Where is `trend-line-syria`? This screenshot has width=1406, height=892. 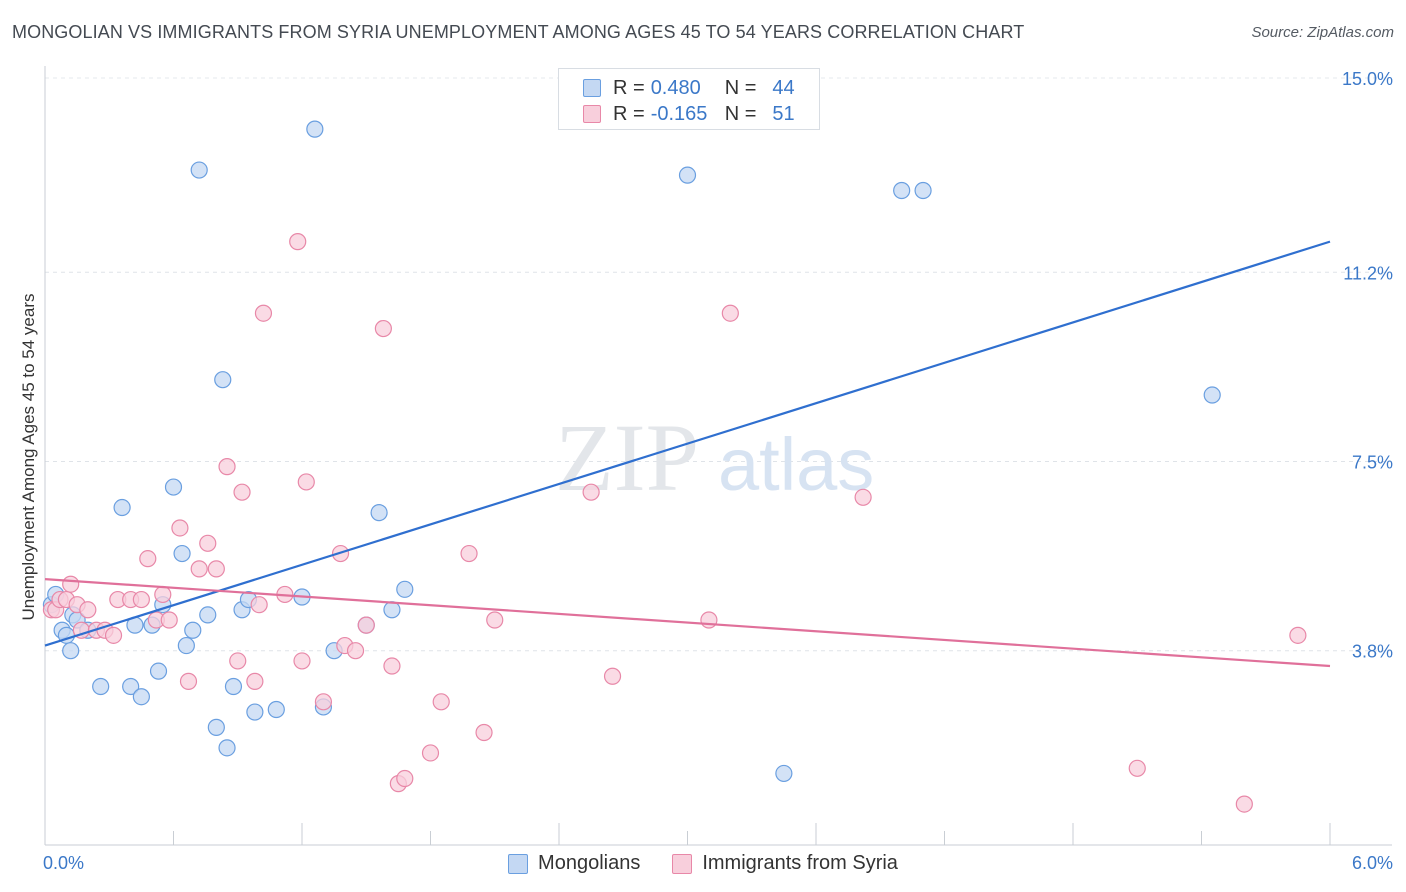 trend-line-syria is located at coordinates (687, 623).